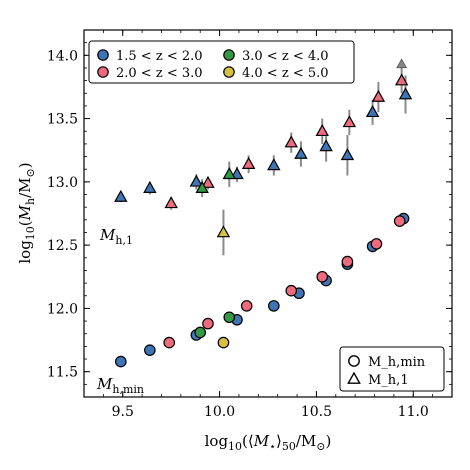 Image resolution: width=470 pixels, height=470 pixels. I want to click on y-tick-label: 14.0, so click(62, 56).